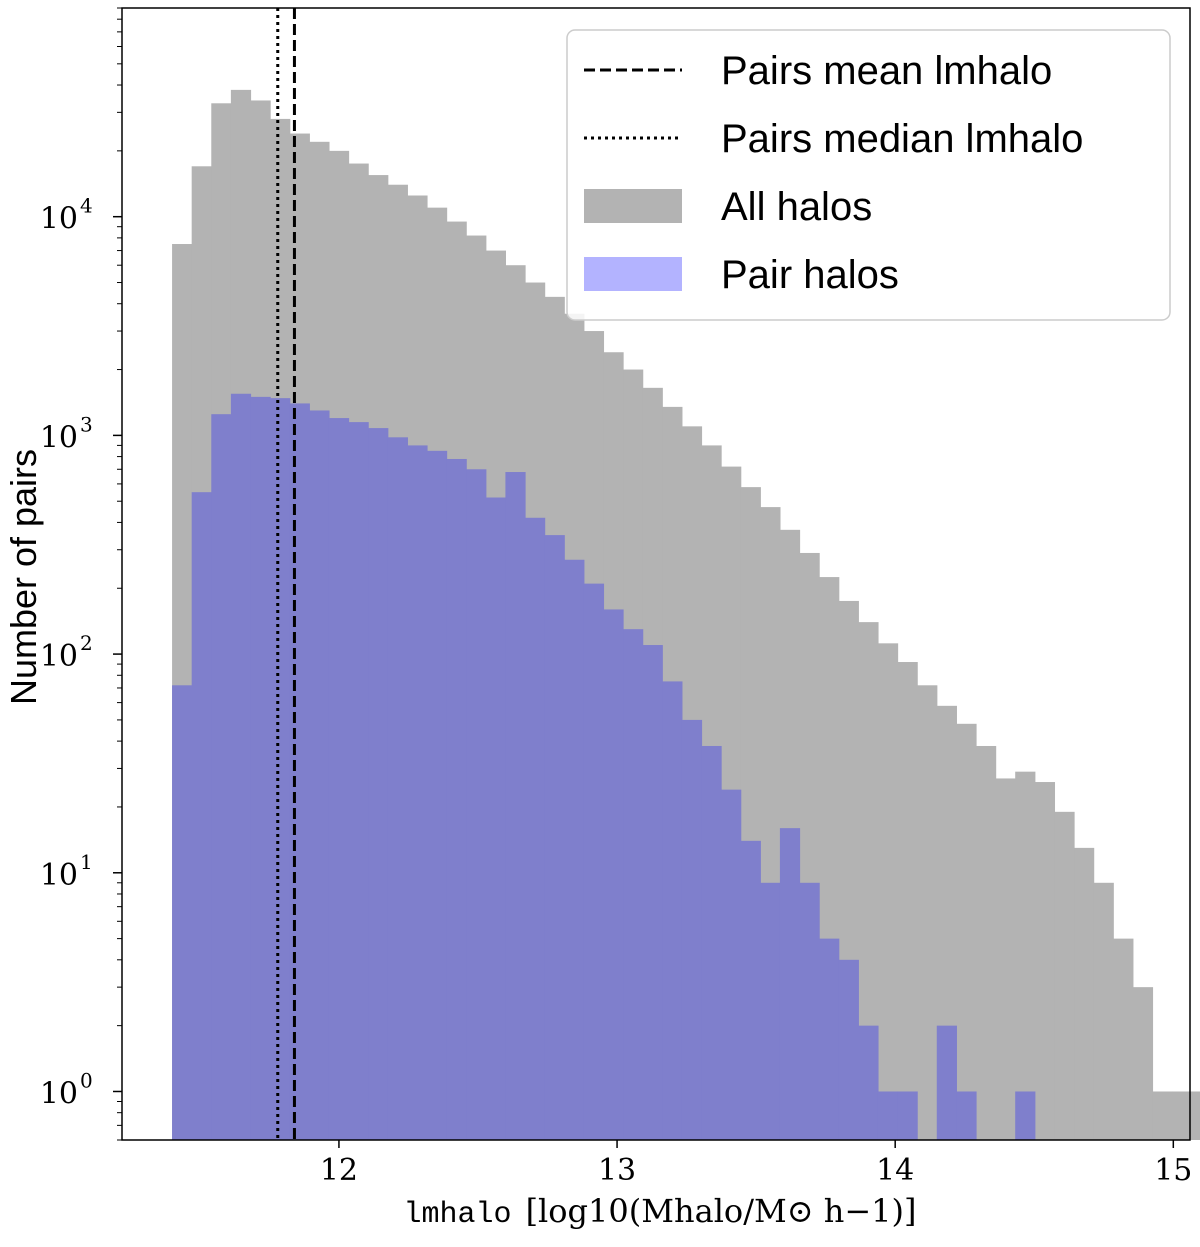 The image size is (1200, 1247). I want to click on y-tick-exponent: 3, so click(86, 424).